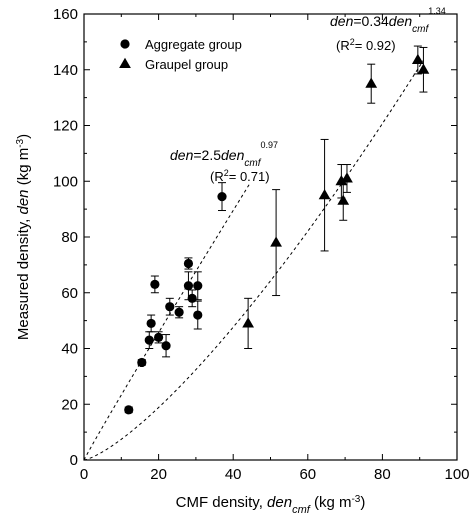 The width and height of the screenshot is (474, 520). I want to click on x-tick-label: 100, so click(456, 474).